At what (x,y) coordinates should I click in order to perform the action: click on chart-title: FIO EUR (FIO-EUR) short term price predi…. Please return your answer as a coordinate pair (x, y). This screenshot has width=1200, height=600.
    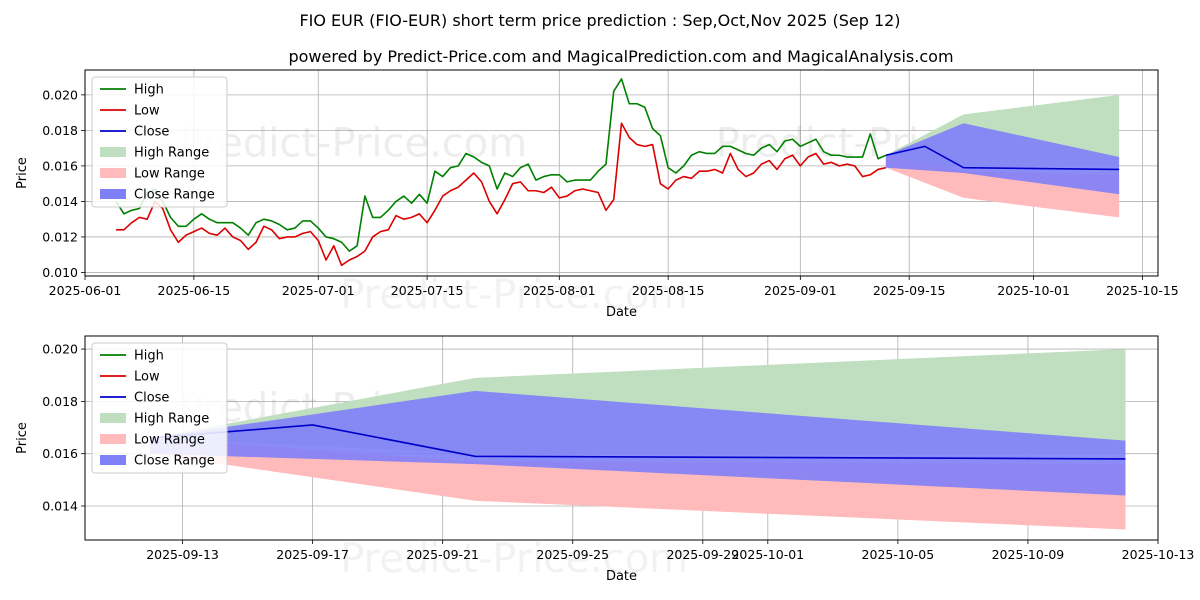
    Looking at the image, I should click on (599, 20).